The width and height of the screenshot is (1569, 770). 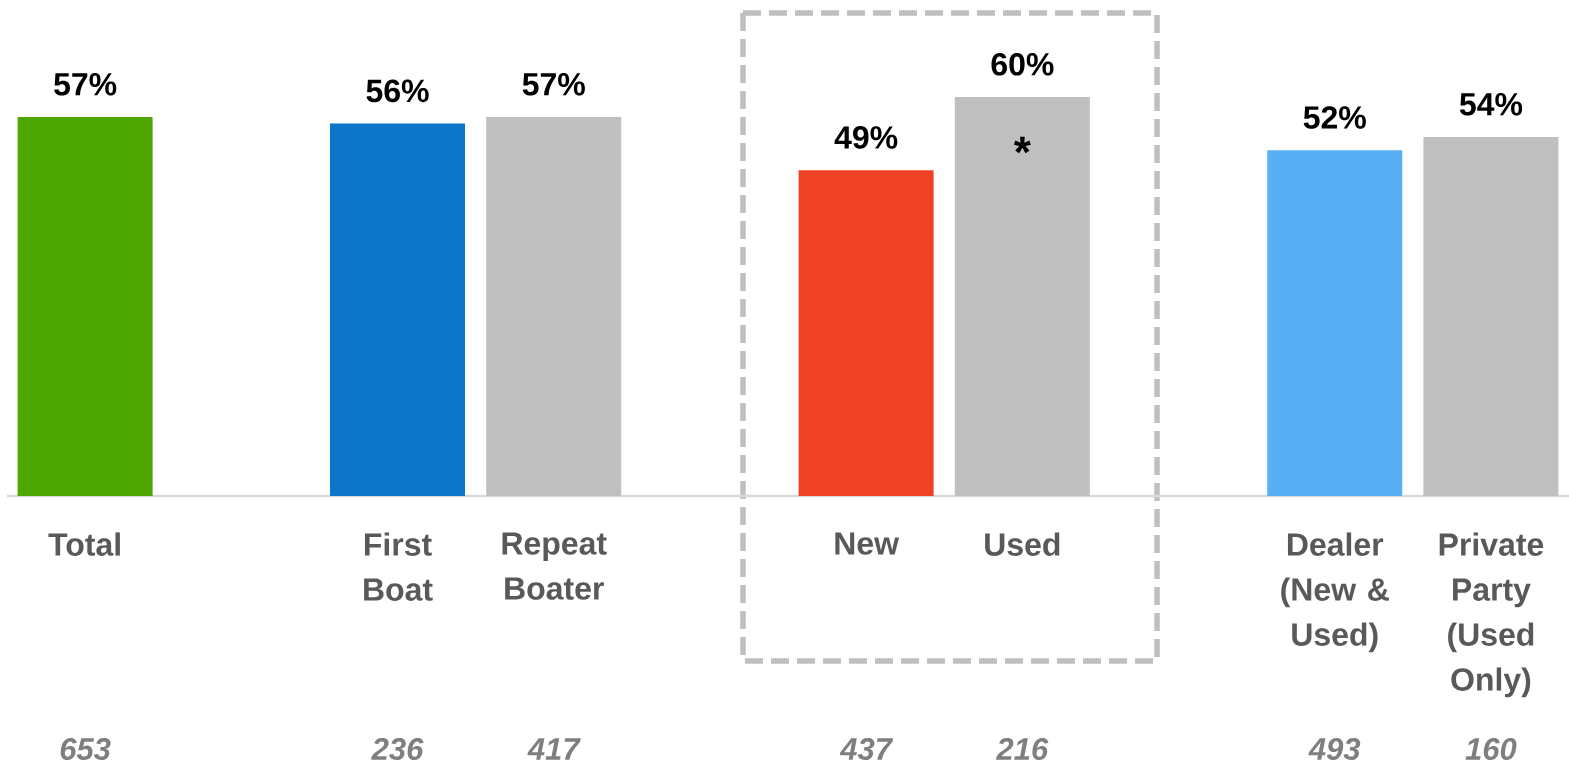 I want to click on text: 417, so click(x=554, y=749).